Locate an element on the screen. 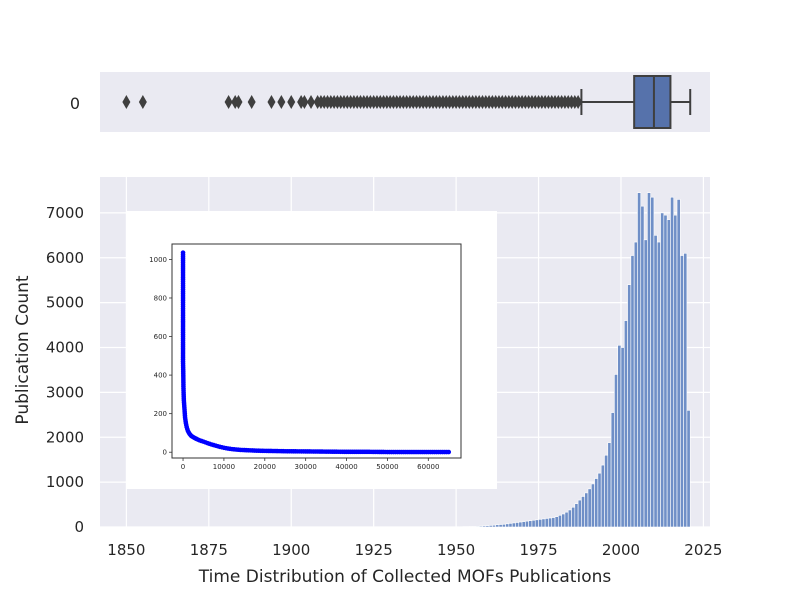 The height and width of the screenshot is (595, 791). y-tick-label: 1000 is located at coordinates (65, 482).